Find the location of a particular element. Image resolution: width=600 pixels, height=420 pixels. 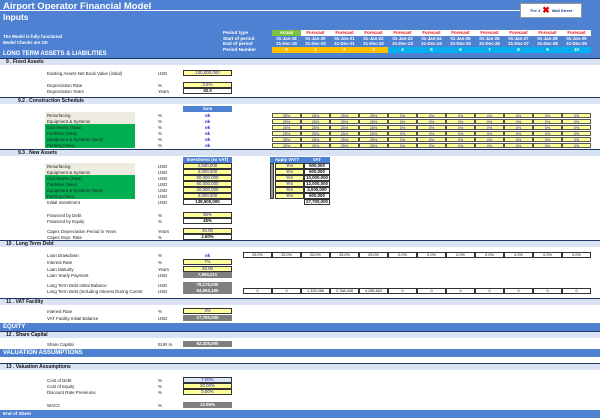

cost-of-equity-input: 20.00% is located at coordinates (207, 386).